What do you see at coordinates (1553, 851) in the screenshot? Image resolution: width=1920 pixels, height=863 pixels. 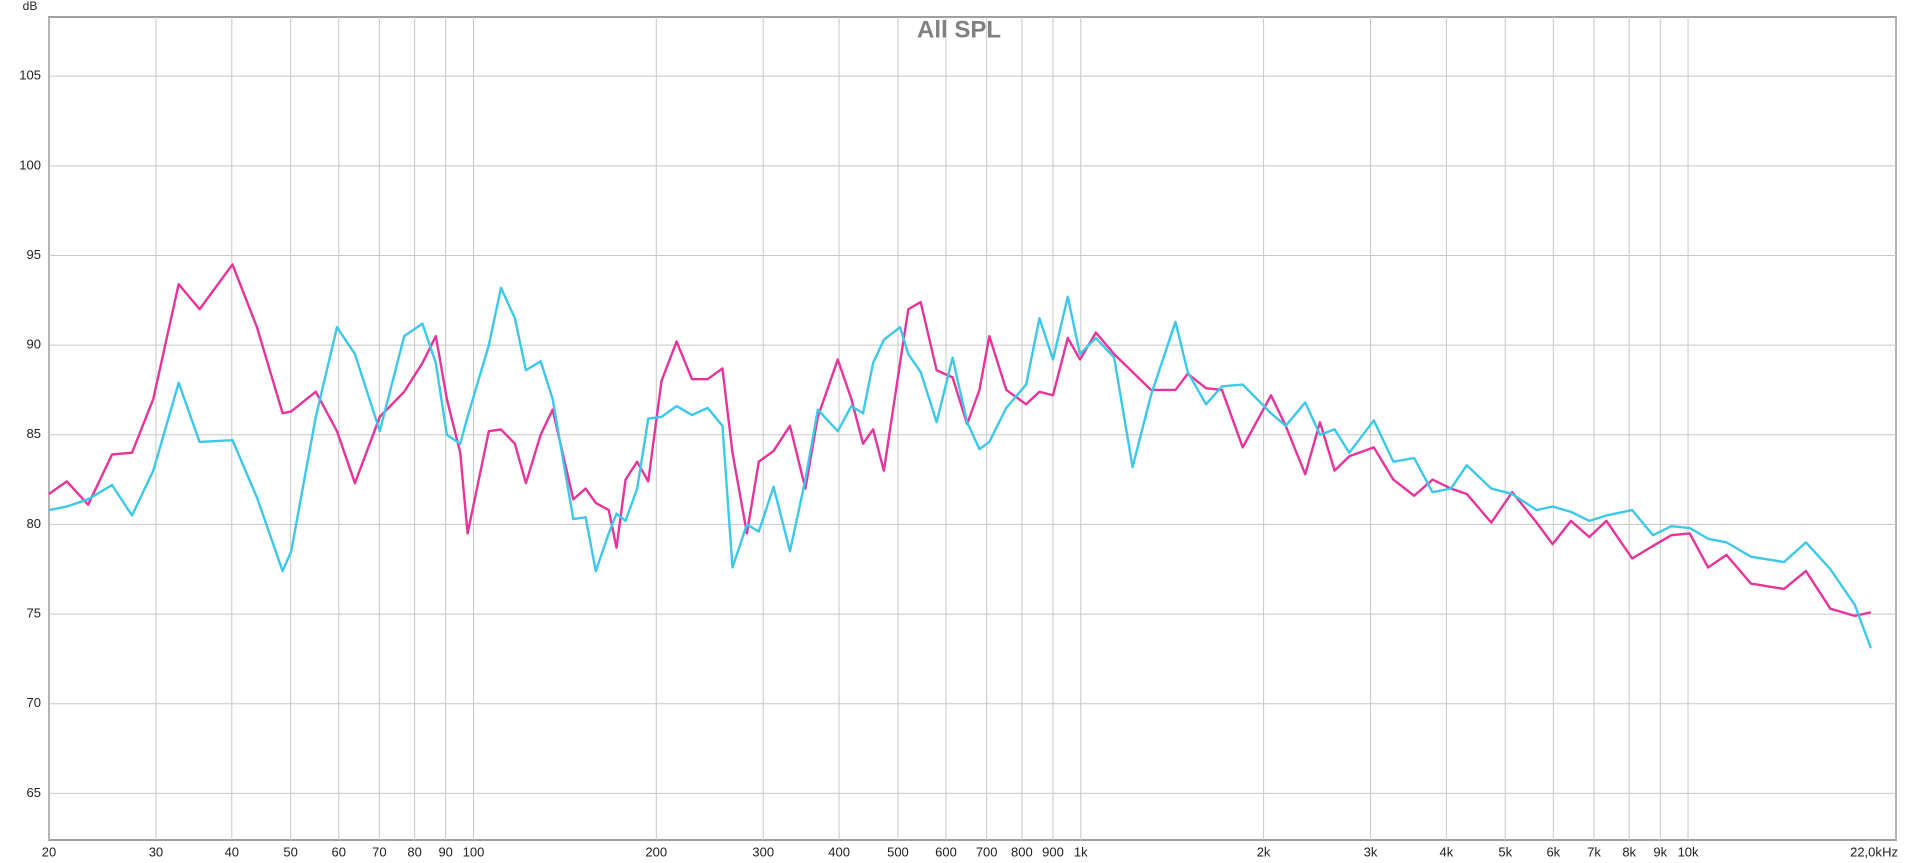 I see `x-tick-label: 6k` at bounding box center [1553, 851].